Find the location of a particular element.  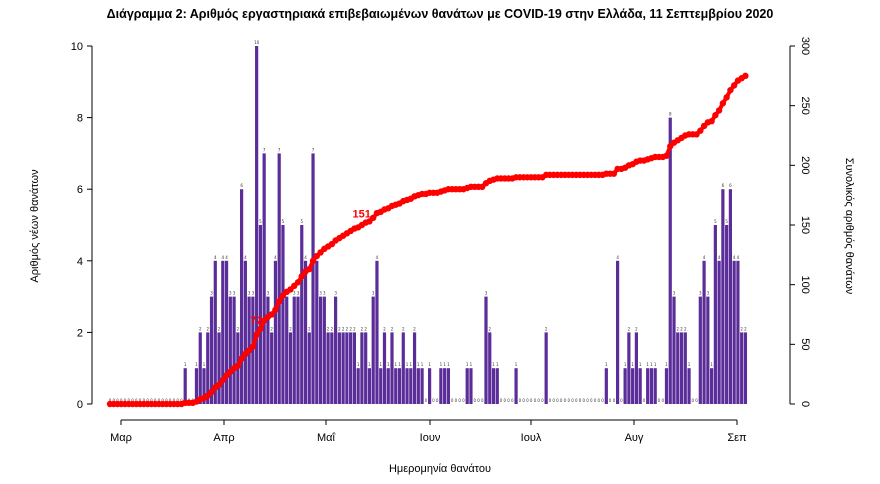

y-right-tick-label: 250 is located at coordinates (805, 105).